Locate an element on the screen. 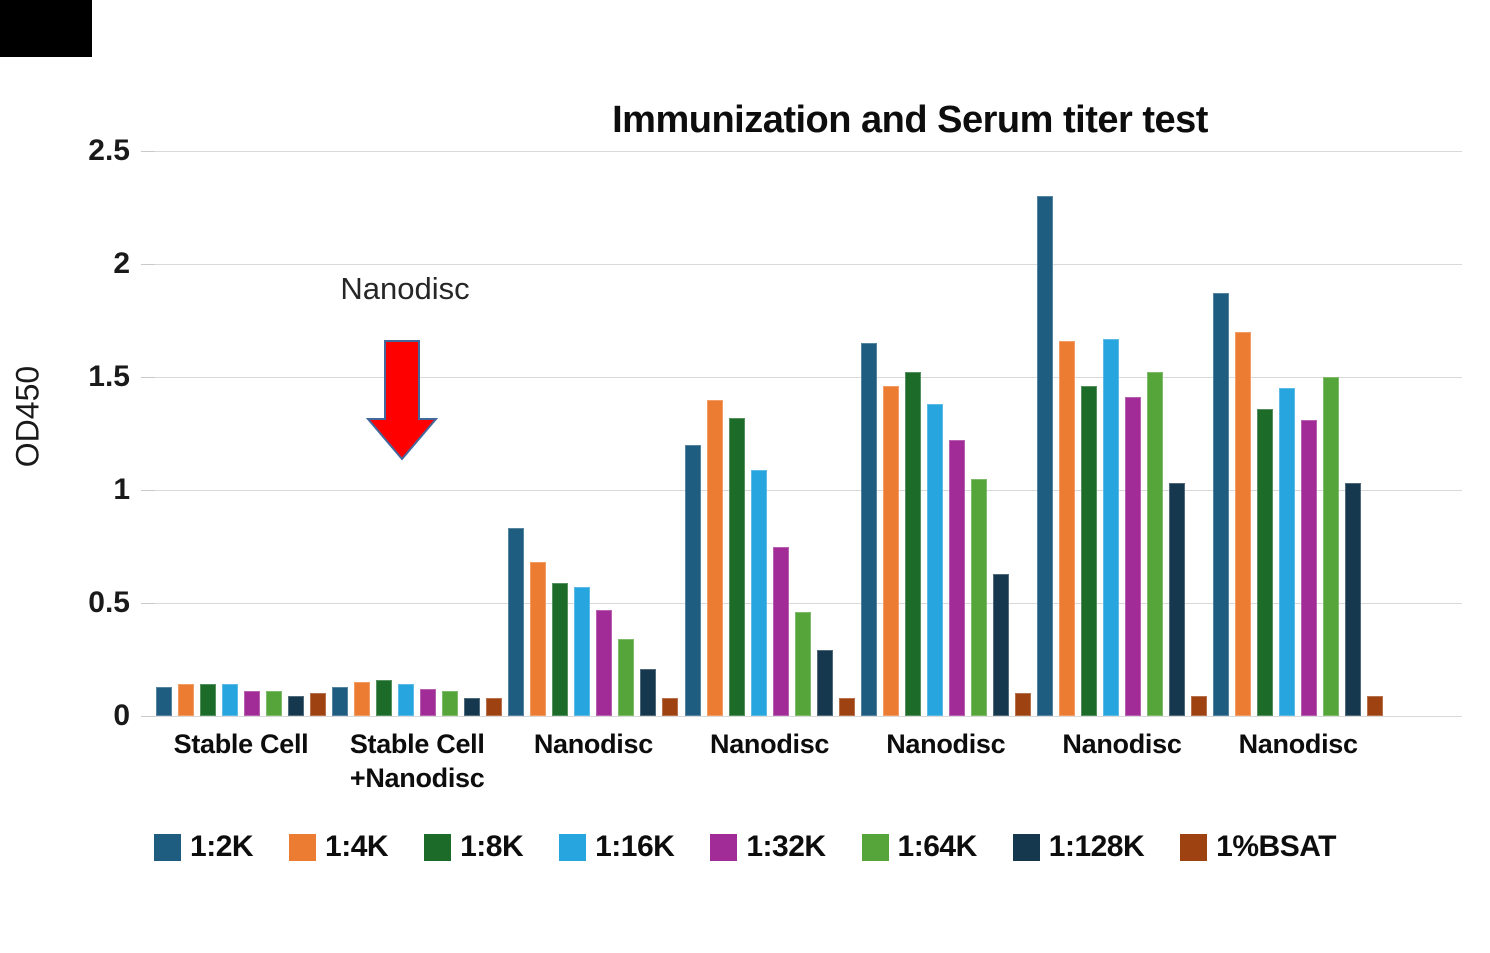 This screenshot has width=1490, height=953. bar-1:2K-group-1 is located at coordinates (340, 701).